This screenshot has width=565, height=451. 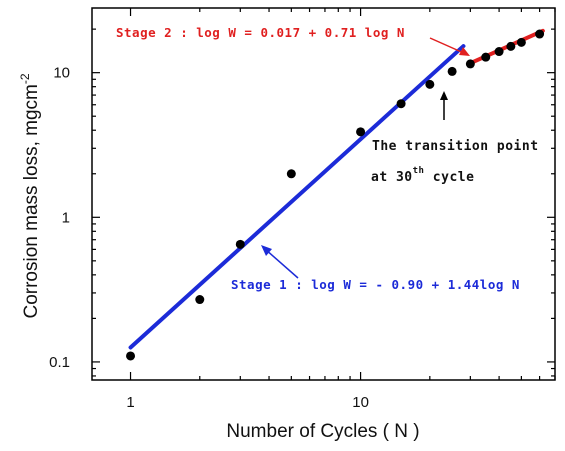 What do you see at coordinates (281, 263) in the screenshot?
I see `stage1-arrow-shaft` at bounding box center [281, 263].